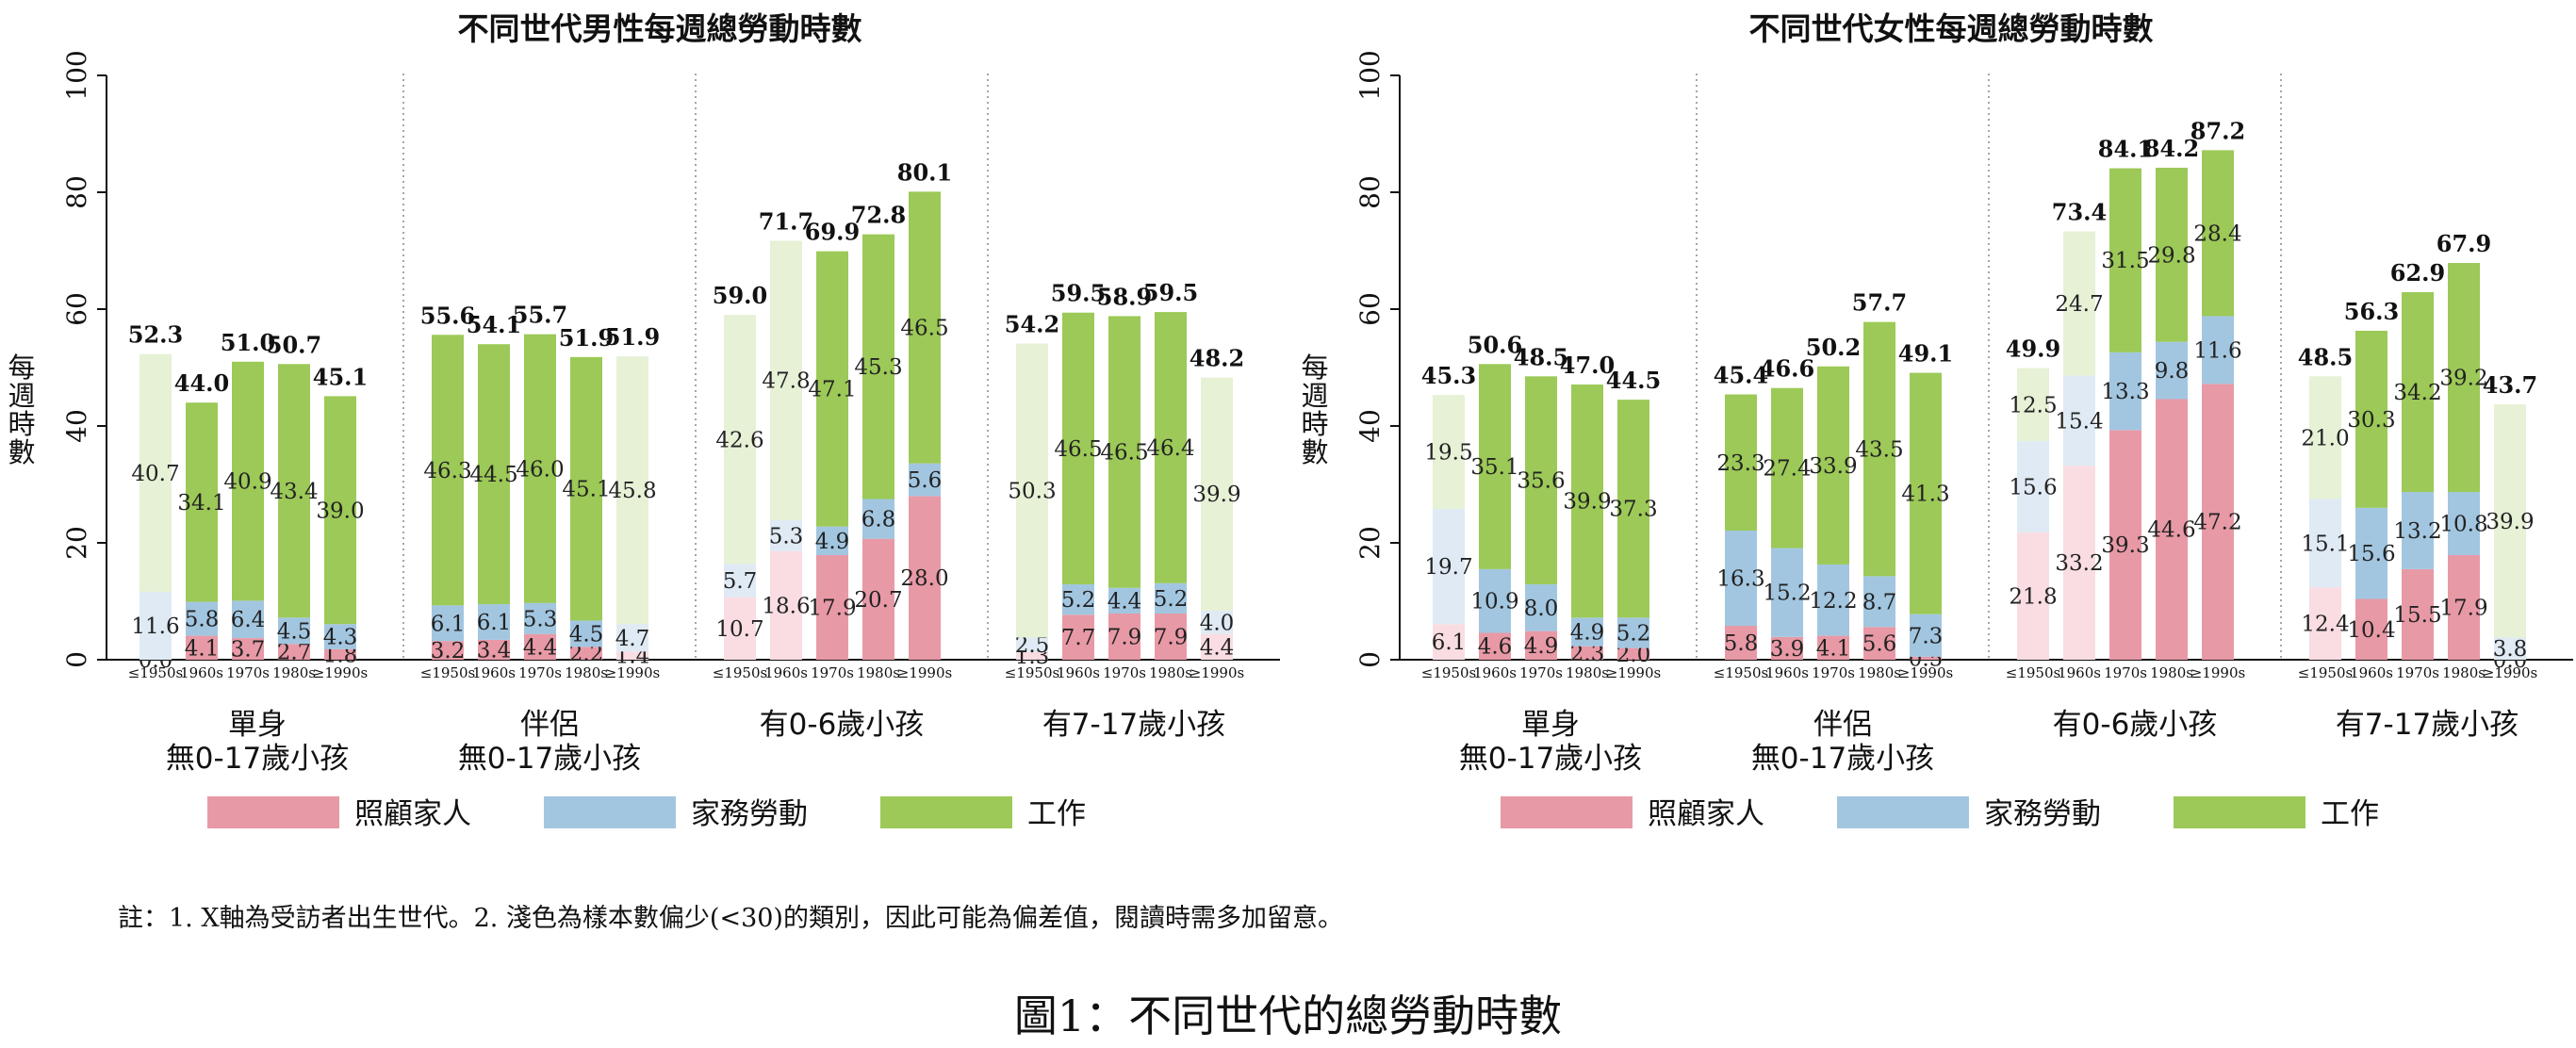 This screenshot has height=1048, width=2576. What do you see at coordinates (2033, 349) in the screenshot?
I see `total-label: 49.9` at bounding box center [2033, 349].